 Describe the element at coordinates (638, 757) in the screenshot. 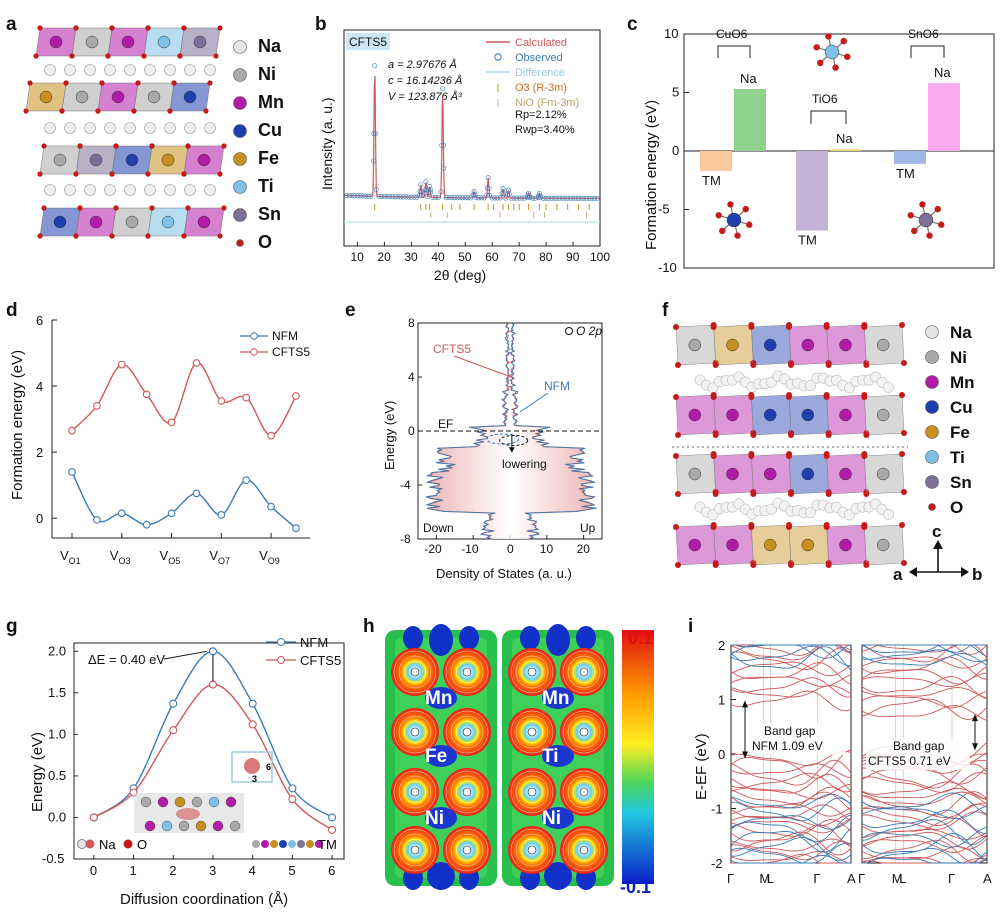

I see `h-colorbar` at that location.